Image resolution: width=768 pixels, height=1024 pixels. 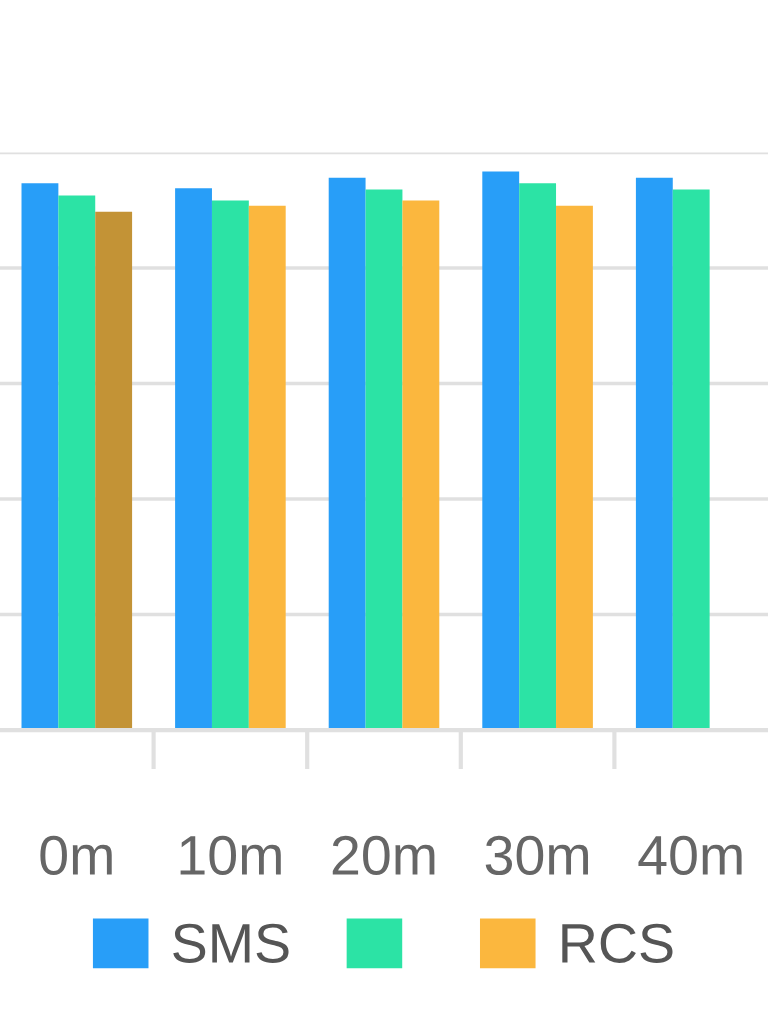 I want to click on x-tick-label: 0m, so click(x=76, y=855).